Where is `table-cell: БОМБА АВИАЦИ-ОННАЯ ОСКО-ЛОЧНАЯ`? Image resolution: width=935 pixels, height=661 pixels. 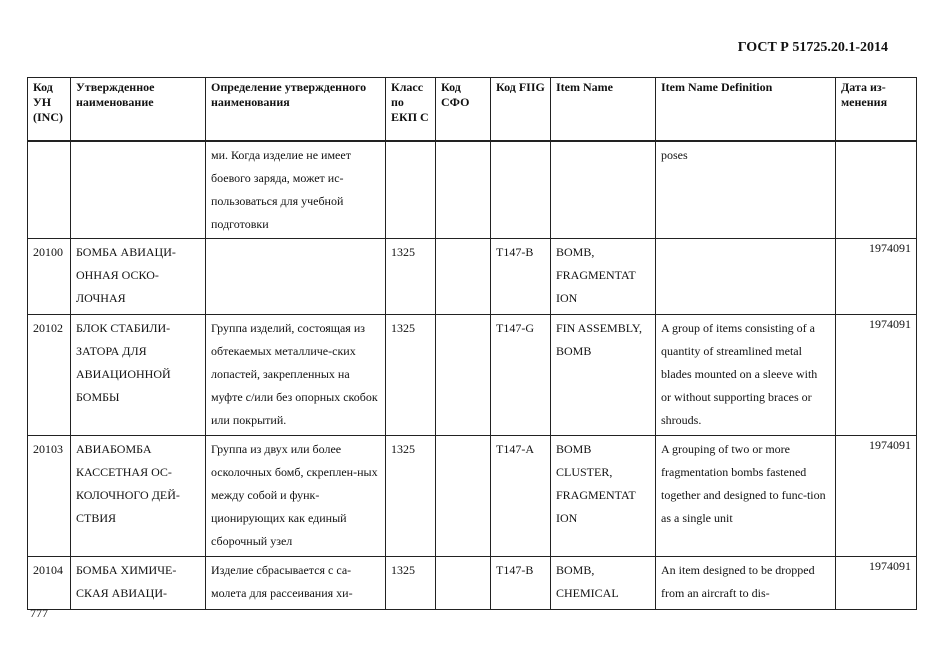
table-cell: БОМБА АВИАЦИ-ОННАЯ ОСКО-ЛОЧНАЯ is located at coordinates (138, 276).